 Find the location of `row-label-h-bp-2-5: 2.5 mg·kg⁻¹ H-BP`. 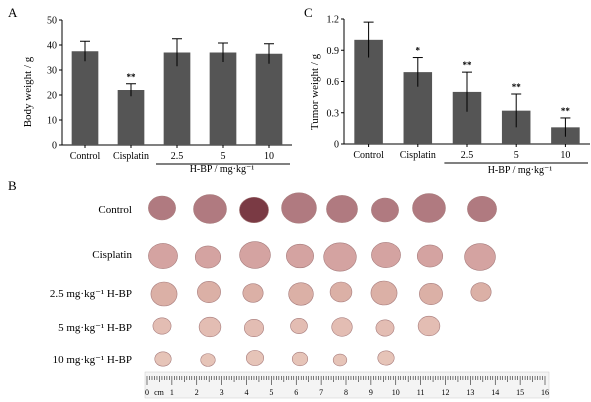

row-label-h-bp-2-5: 2.5 mg·kg⁻¹ H-BP is located at coordinates (91, 294).